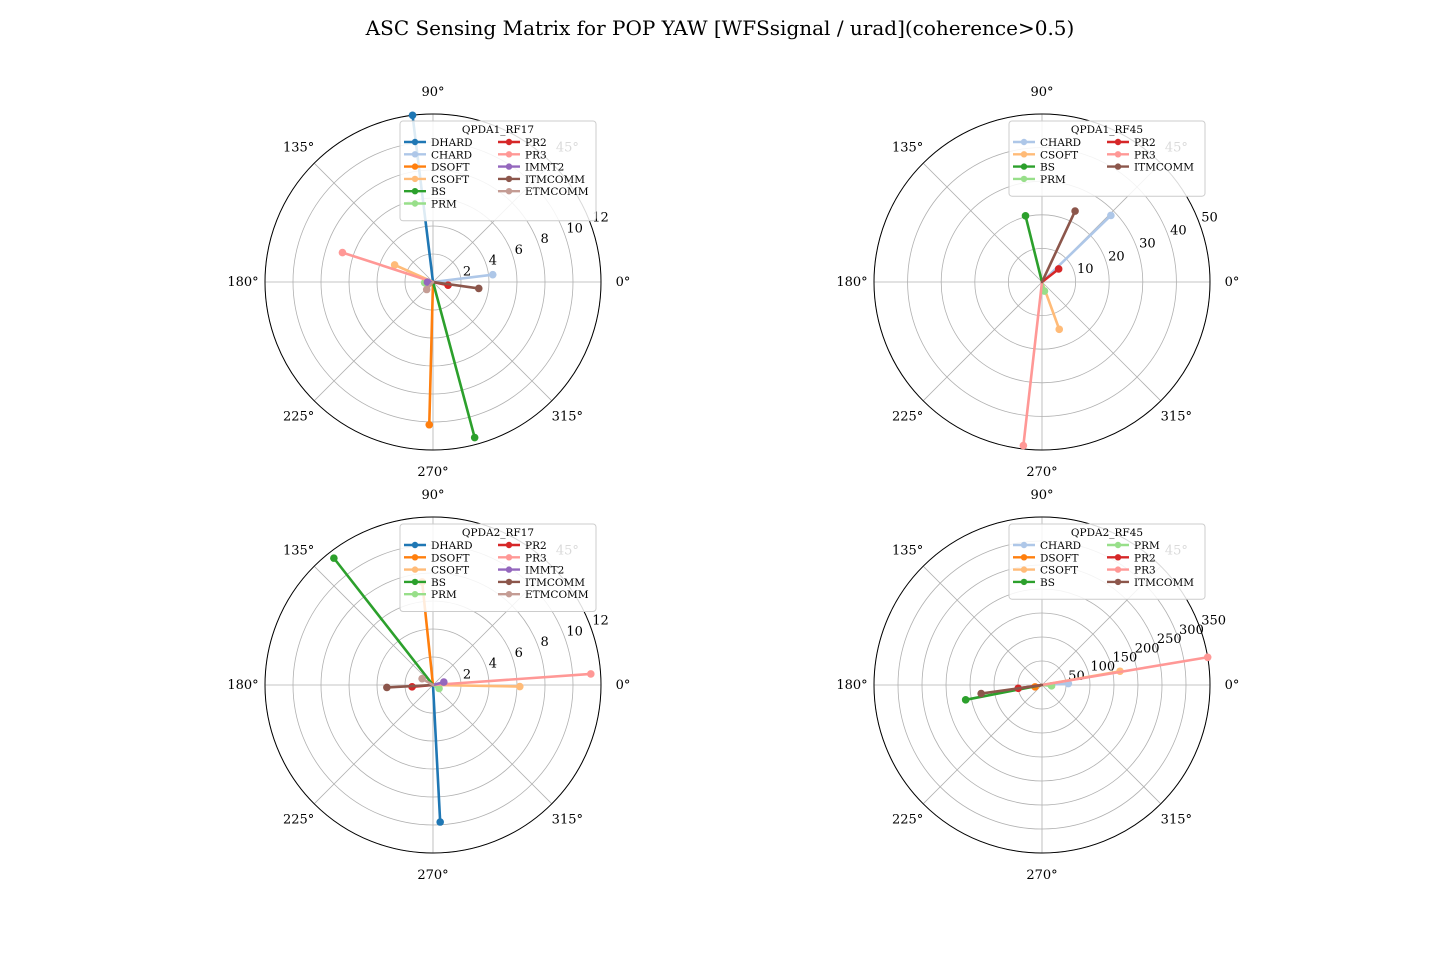 The image size is (1440, 964). What do you see at coordinates (493, 261) in the screenshot?
I see `radial-tick-label: 4` at bounding box center [493, 261].